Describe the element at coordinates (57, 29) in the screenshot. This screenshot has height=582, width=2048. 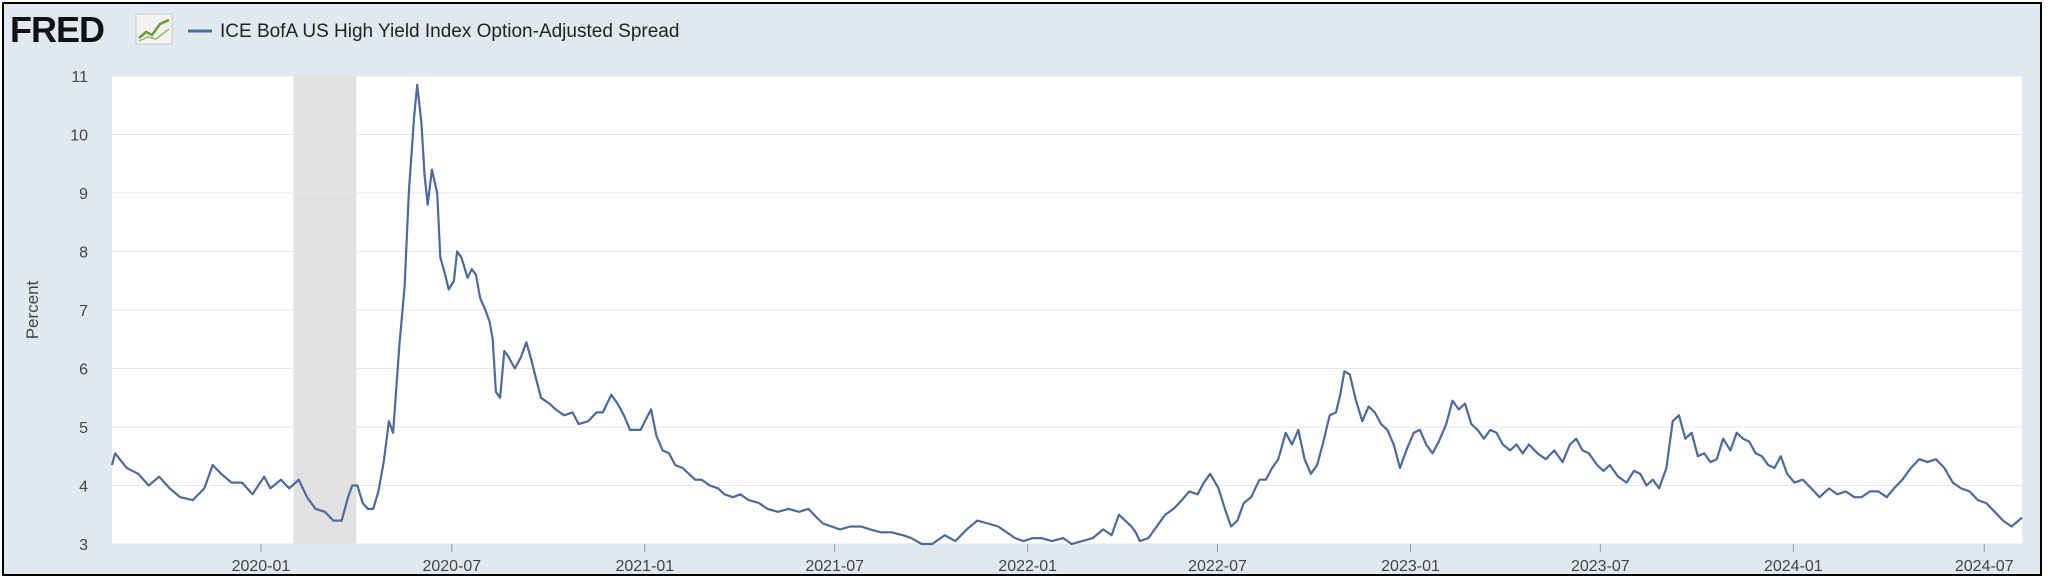
I see `fred-logo-text: FRED` at that location.